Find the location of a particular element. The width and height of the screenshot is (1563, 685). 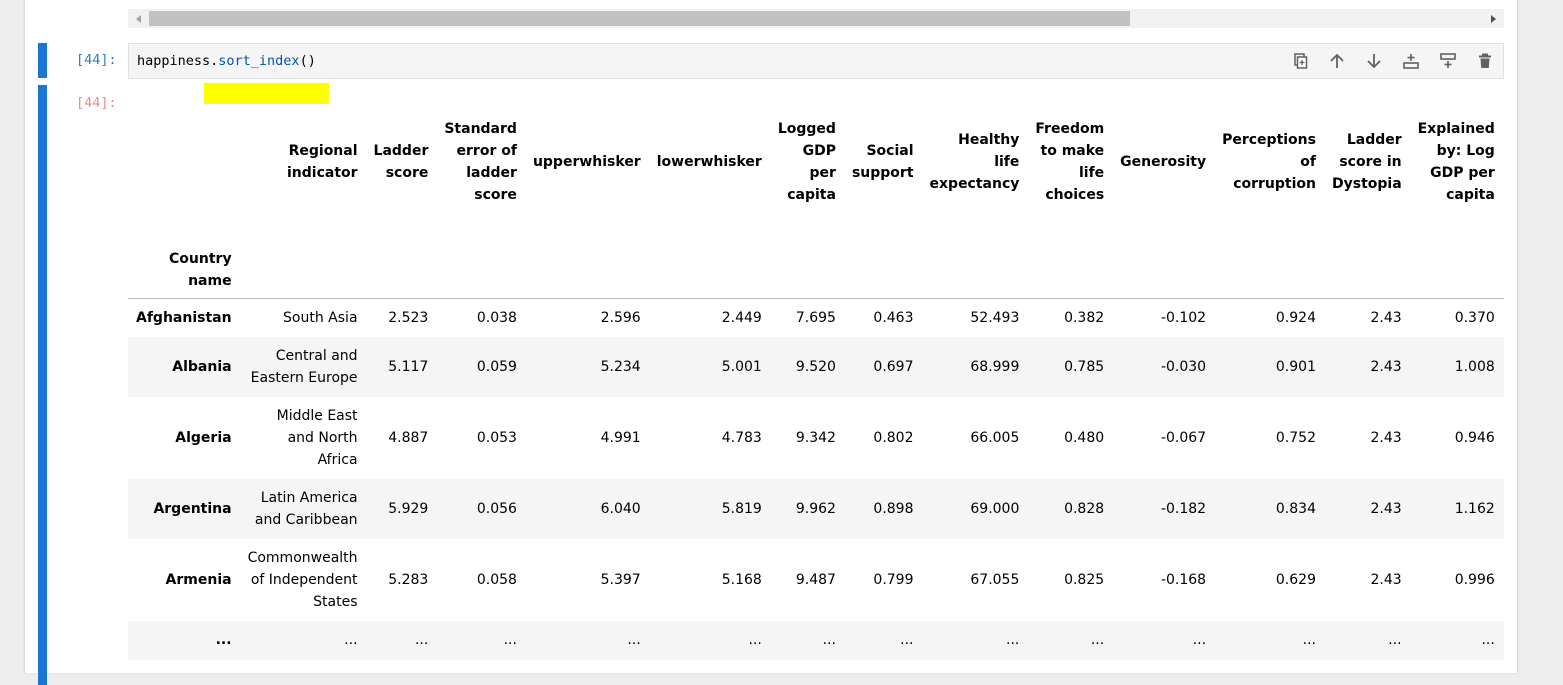

col-header: Ladder score is located at coordinates (401, 162).